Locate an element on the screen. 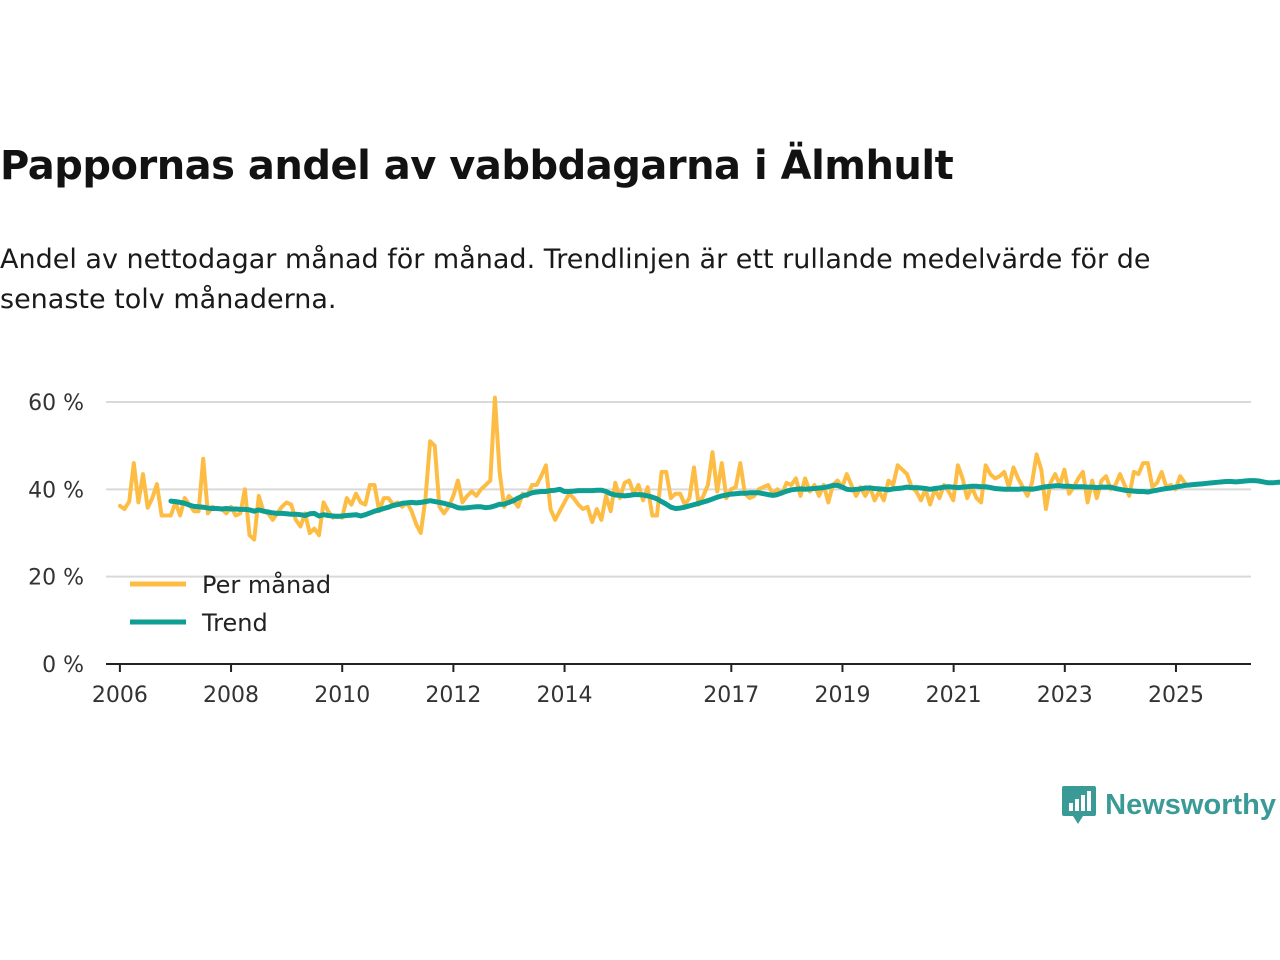 The width and height of the screenshot is (1280, 960). y-axis: 0 % 20 % 40 % 60 % is located at coordinates (56, 534).